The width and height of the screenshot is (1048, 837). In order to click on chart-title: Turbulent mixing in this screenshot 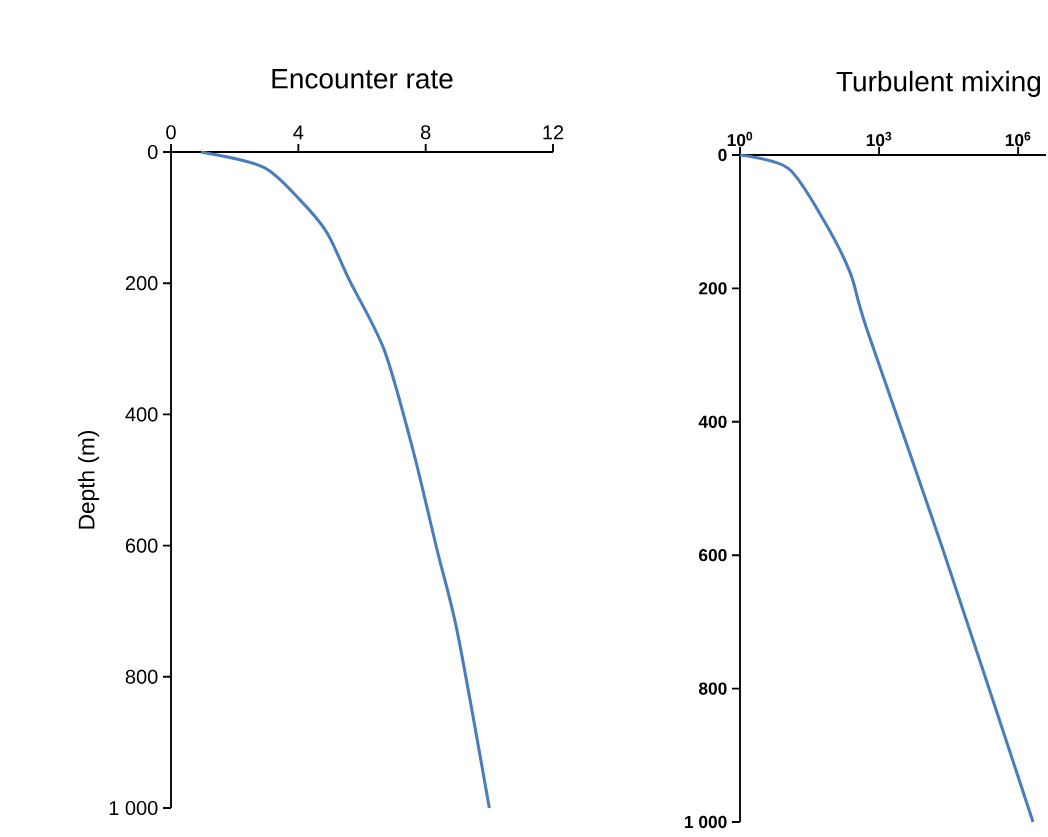, I will do `click(938, 83)`.